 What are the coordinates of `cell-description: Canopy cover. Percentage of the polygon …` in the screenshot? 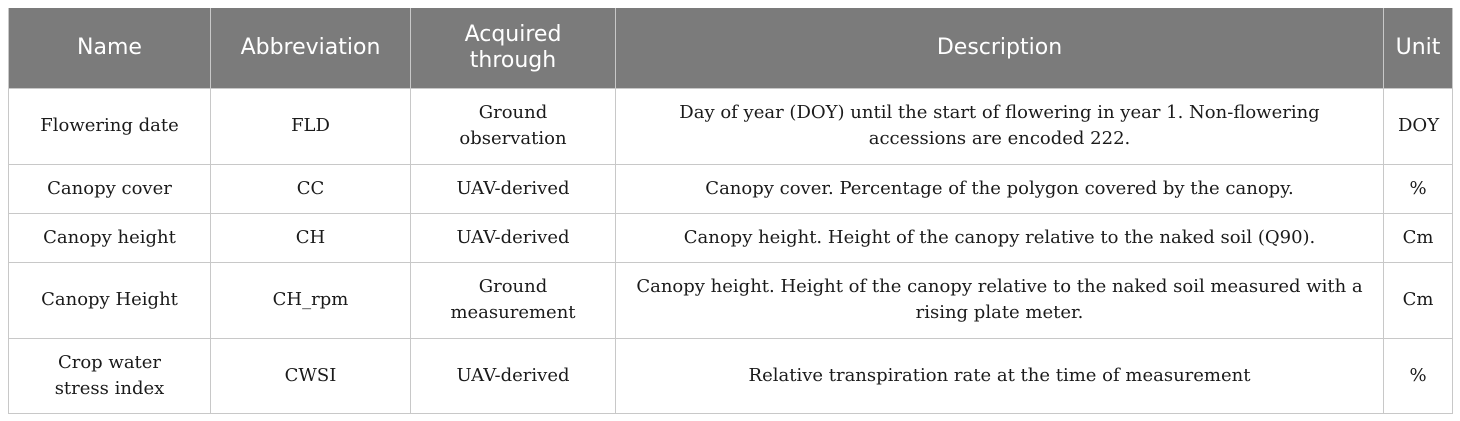 It's located at (999, 188).